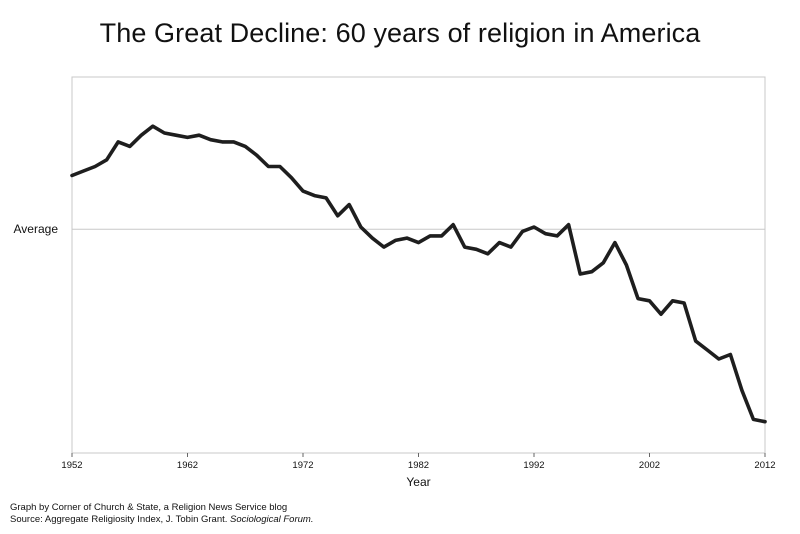 Image resolution: width=800 pixels, height=534 pixels. I want to click on x-tick-label: 1992, so click(533, 465).